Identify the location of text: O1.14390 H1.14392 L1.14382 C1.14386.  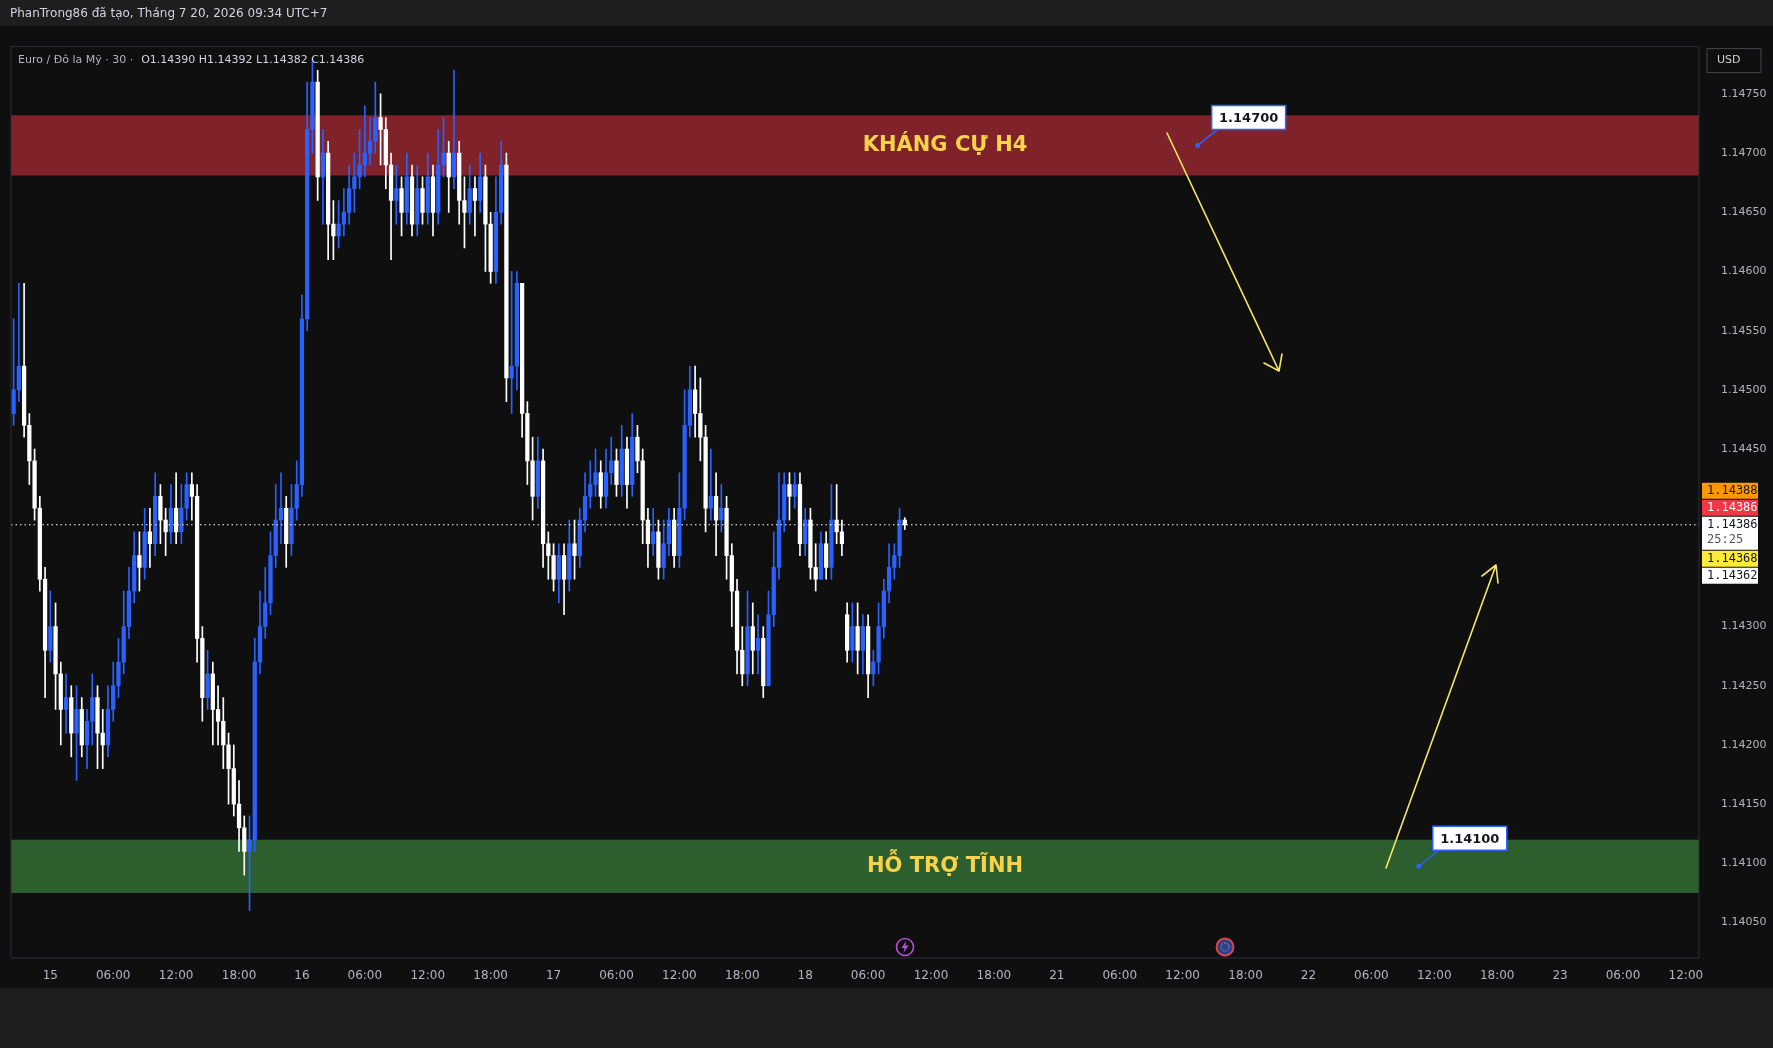
(253, 60).